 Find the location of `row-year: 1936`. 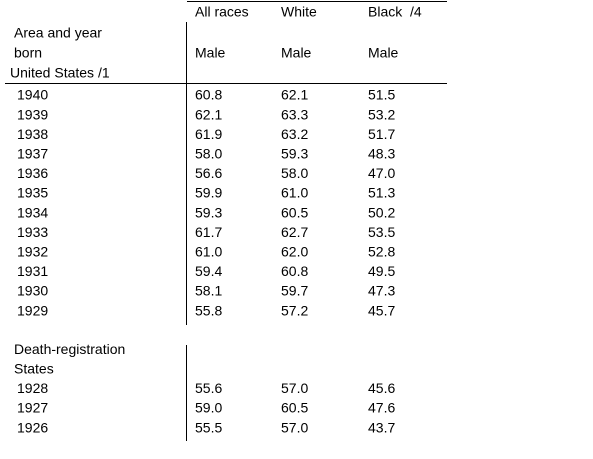

row-year: 1936 is located at coordinates (32, 173).